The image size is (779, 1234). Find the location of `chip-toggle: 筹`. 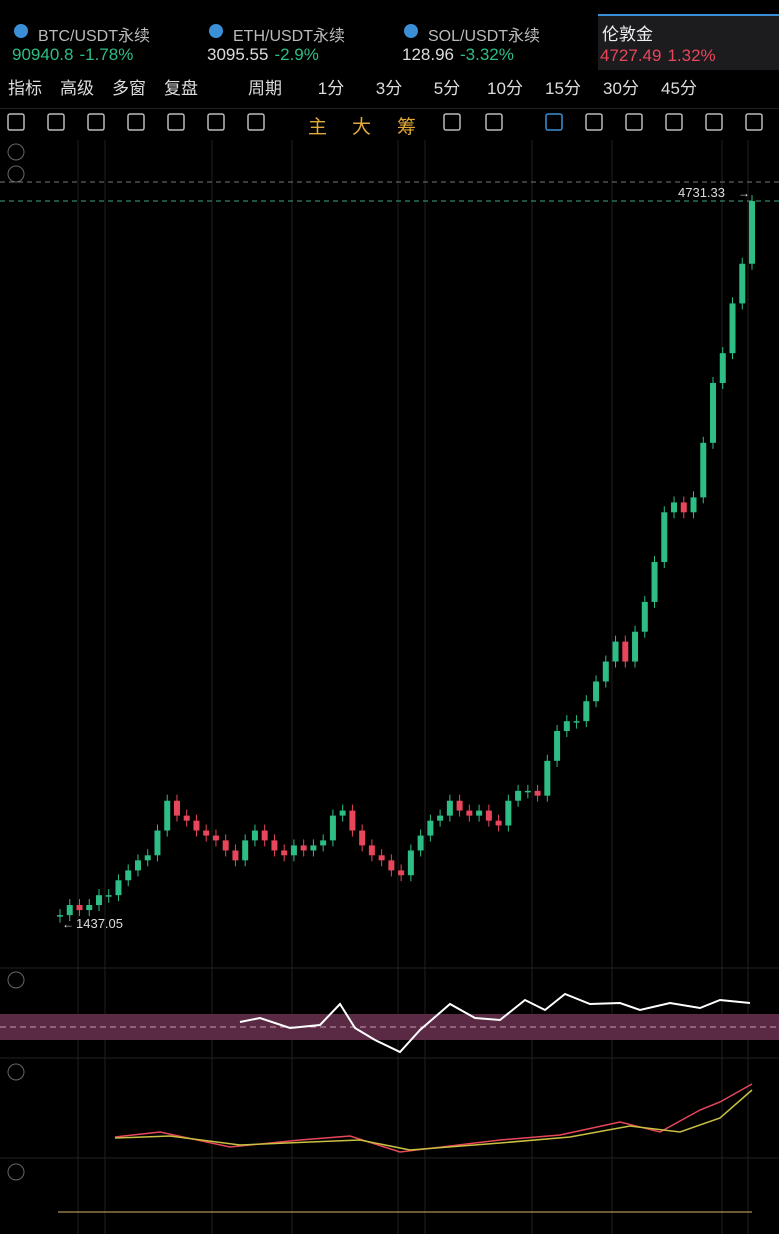

chip-toggle: 筹 is located at coordinates (407, 127).